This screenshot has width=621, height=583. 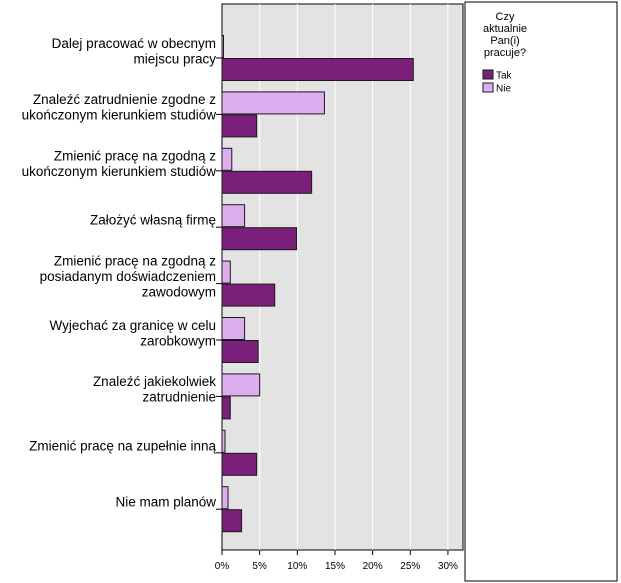 I want to click on legend-title: Czy aktualnie Pan(i) pracuje?, so click(x=505, y=35).